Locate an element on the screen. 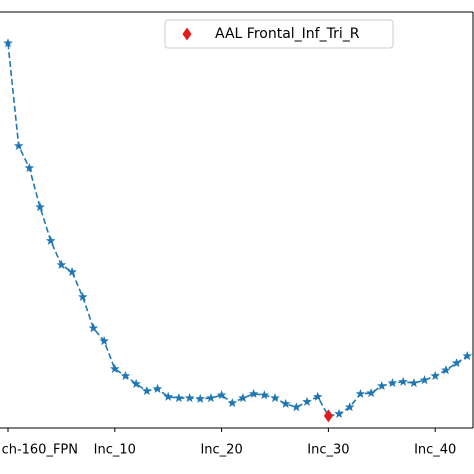 This screenshot has height=474, width=474. legend-marker is located at coordinates (187, 34).